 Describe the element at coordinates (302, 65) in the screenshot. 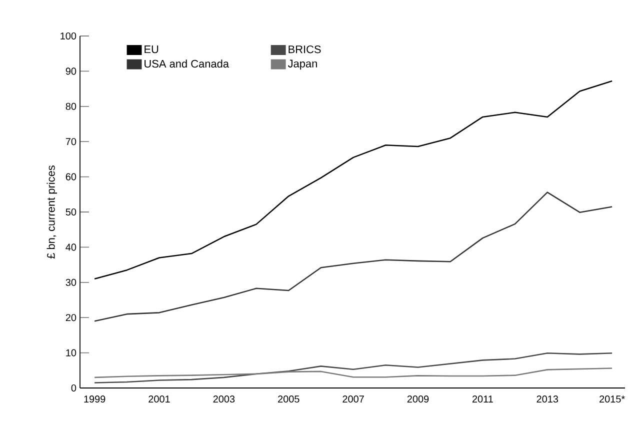

I see `legend-label: Japan` at that location.